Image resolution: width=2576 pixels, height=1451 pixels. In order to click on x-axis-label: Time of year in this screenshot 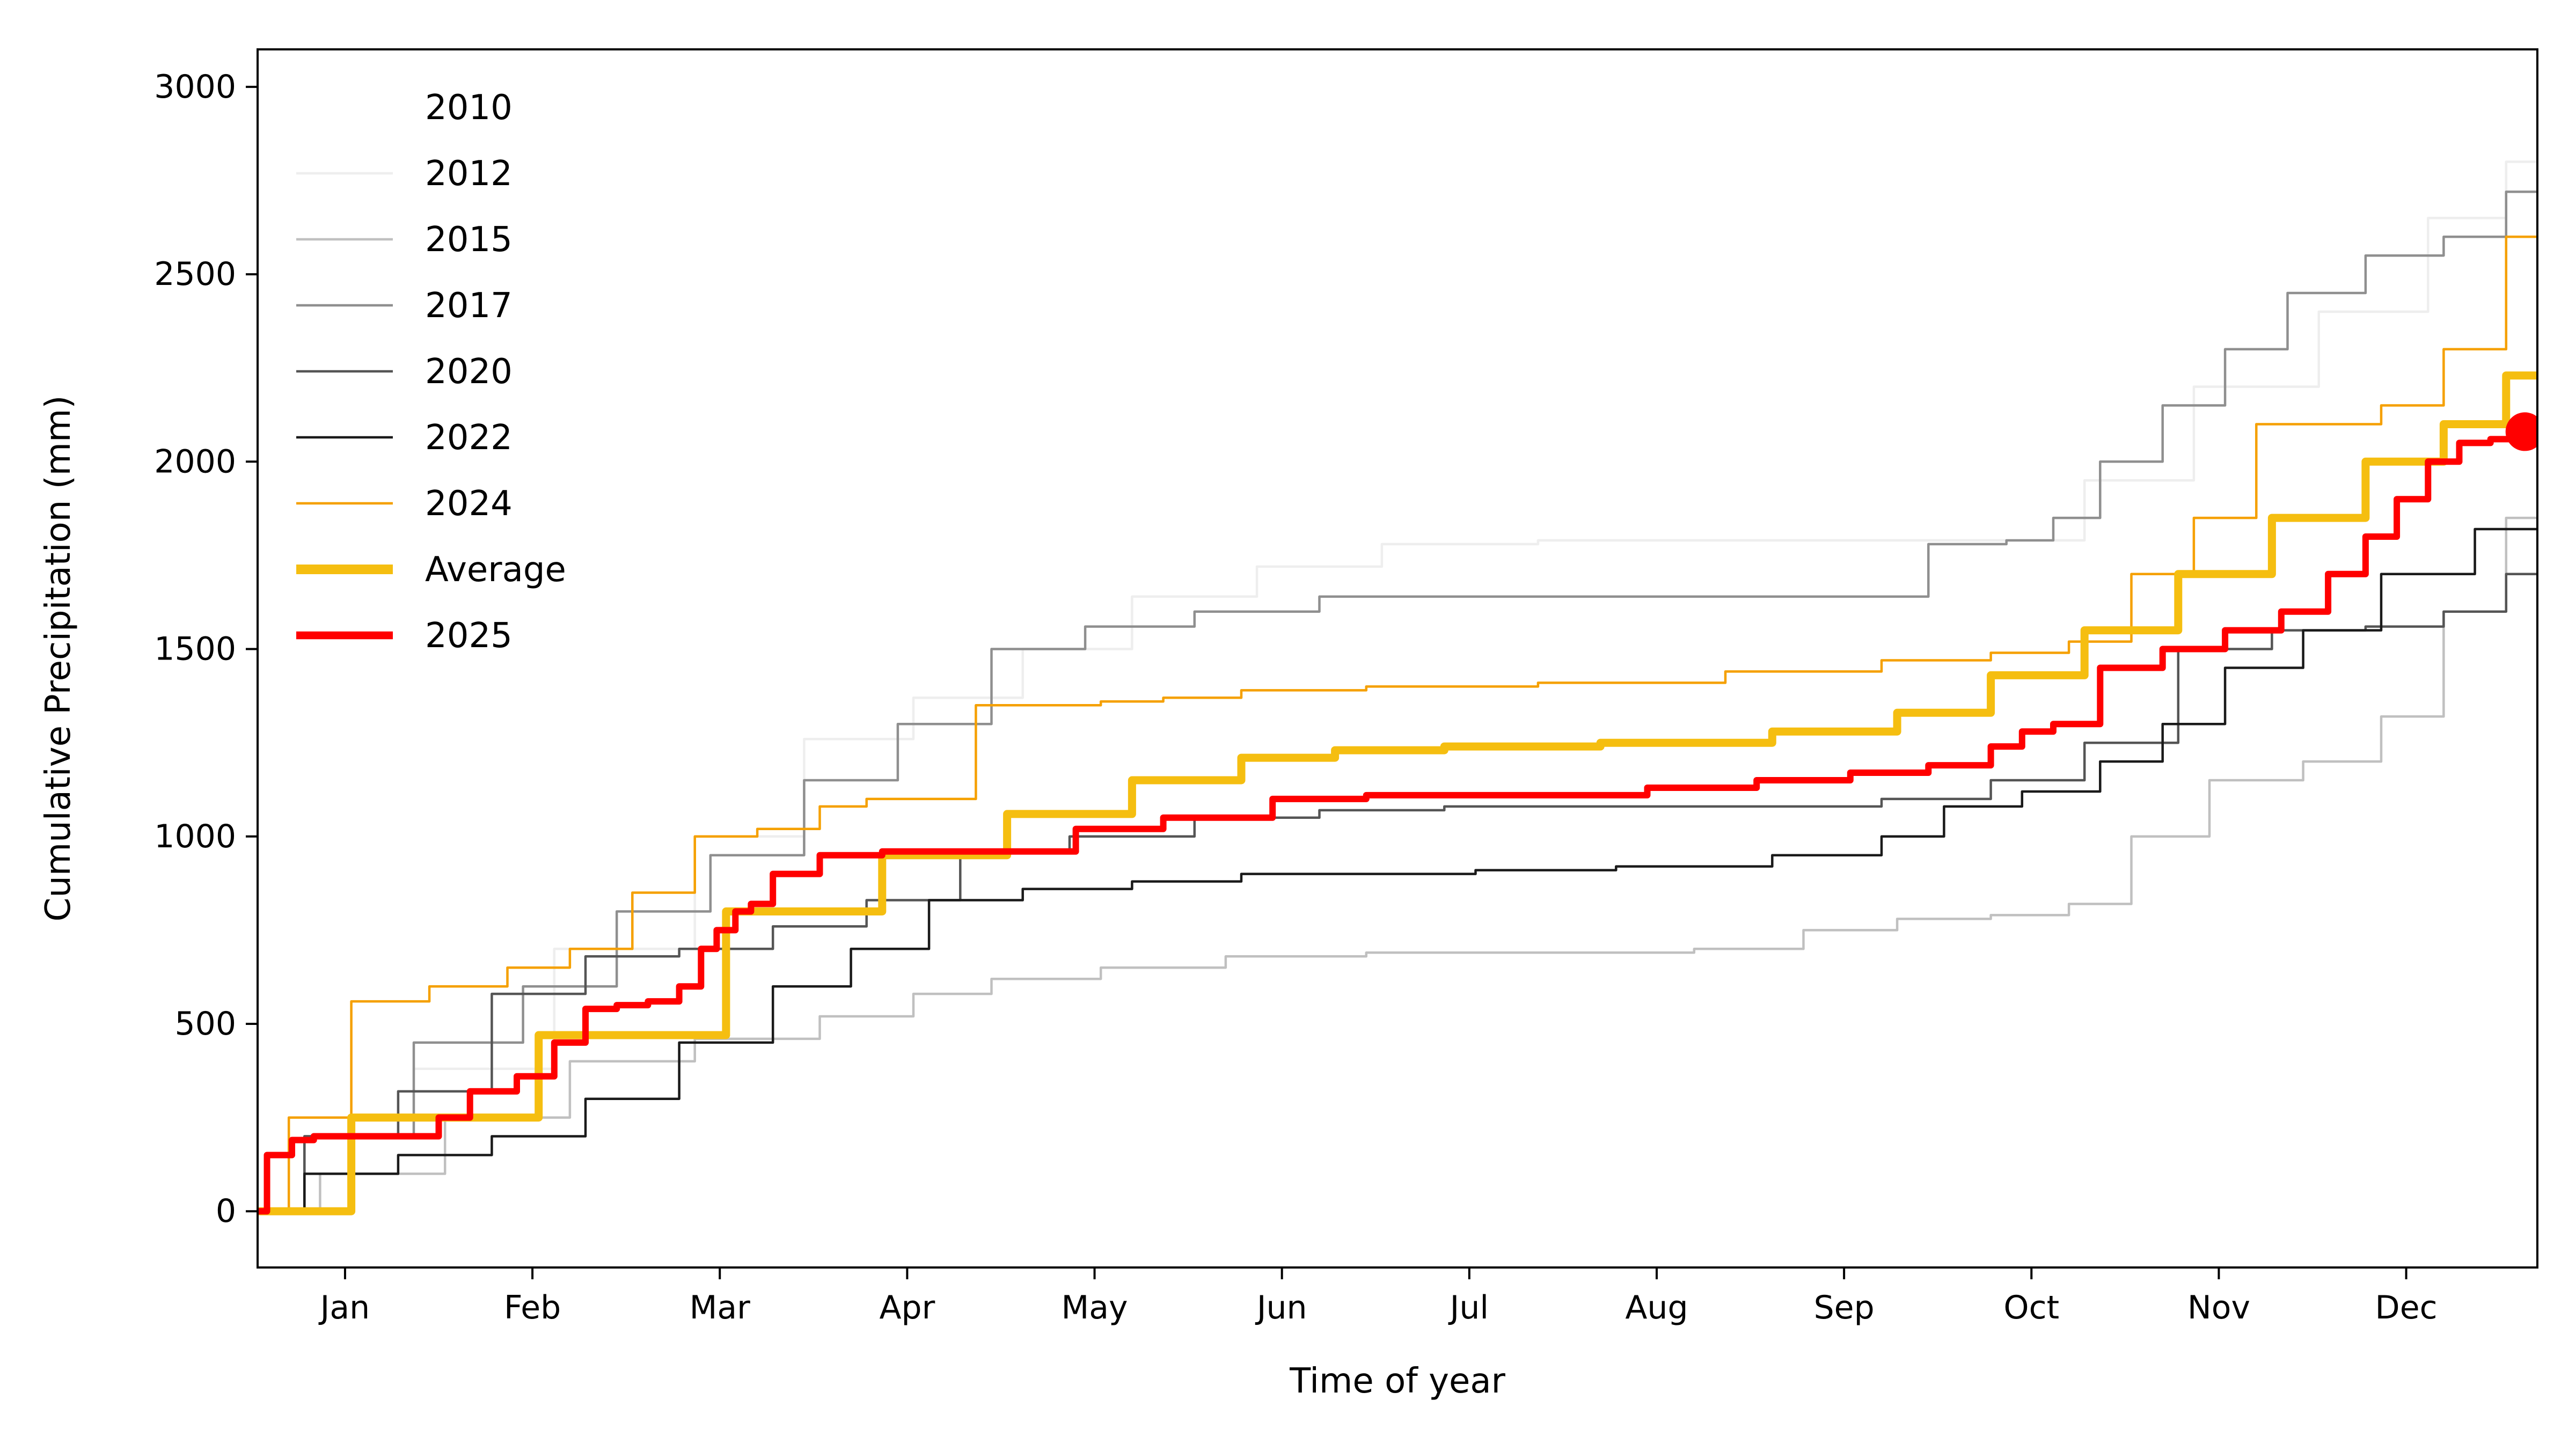, I will do `click(1397, 1381)`.